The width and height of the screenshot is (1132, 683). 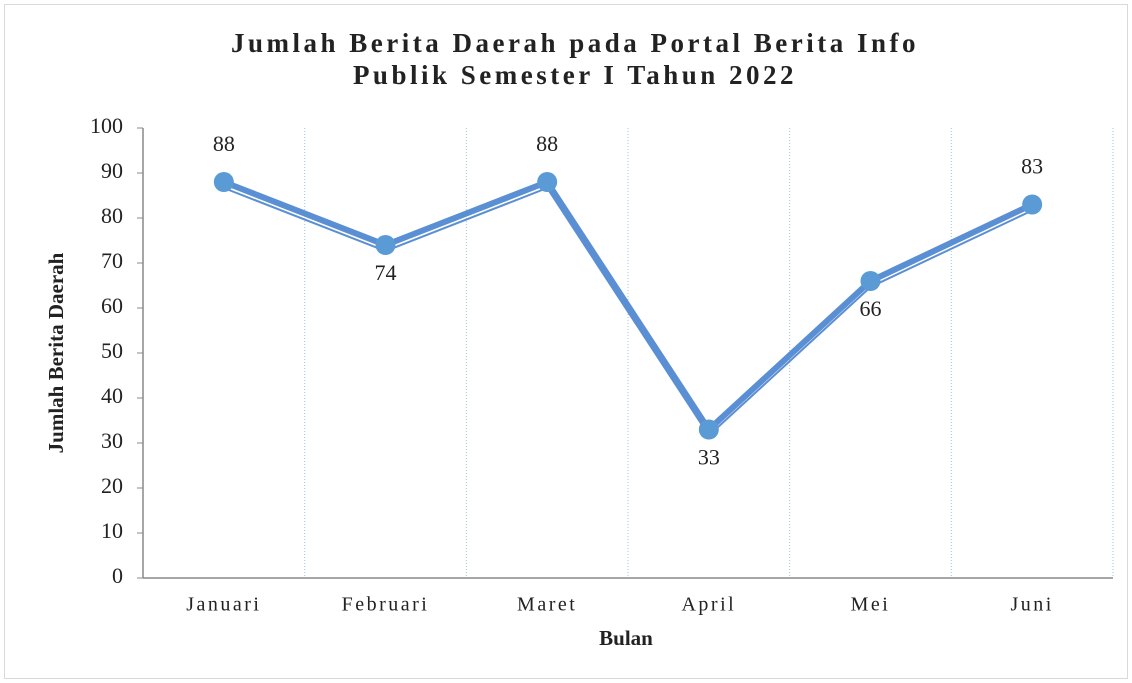 What do you see at coordinates (386, 605) in the screenshot?
I see `x-tick-label: Februari` at bounding box center [386, 605].